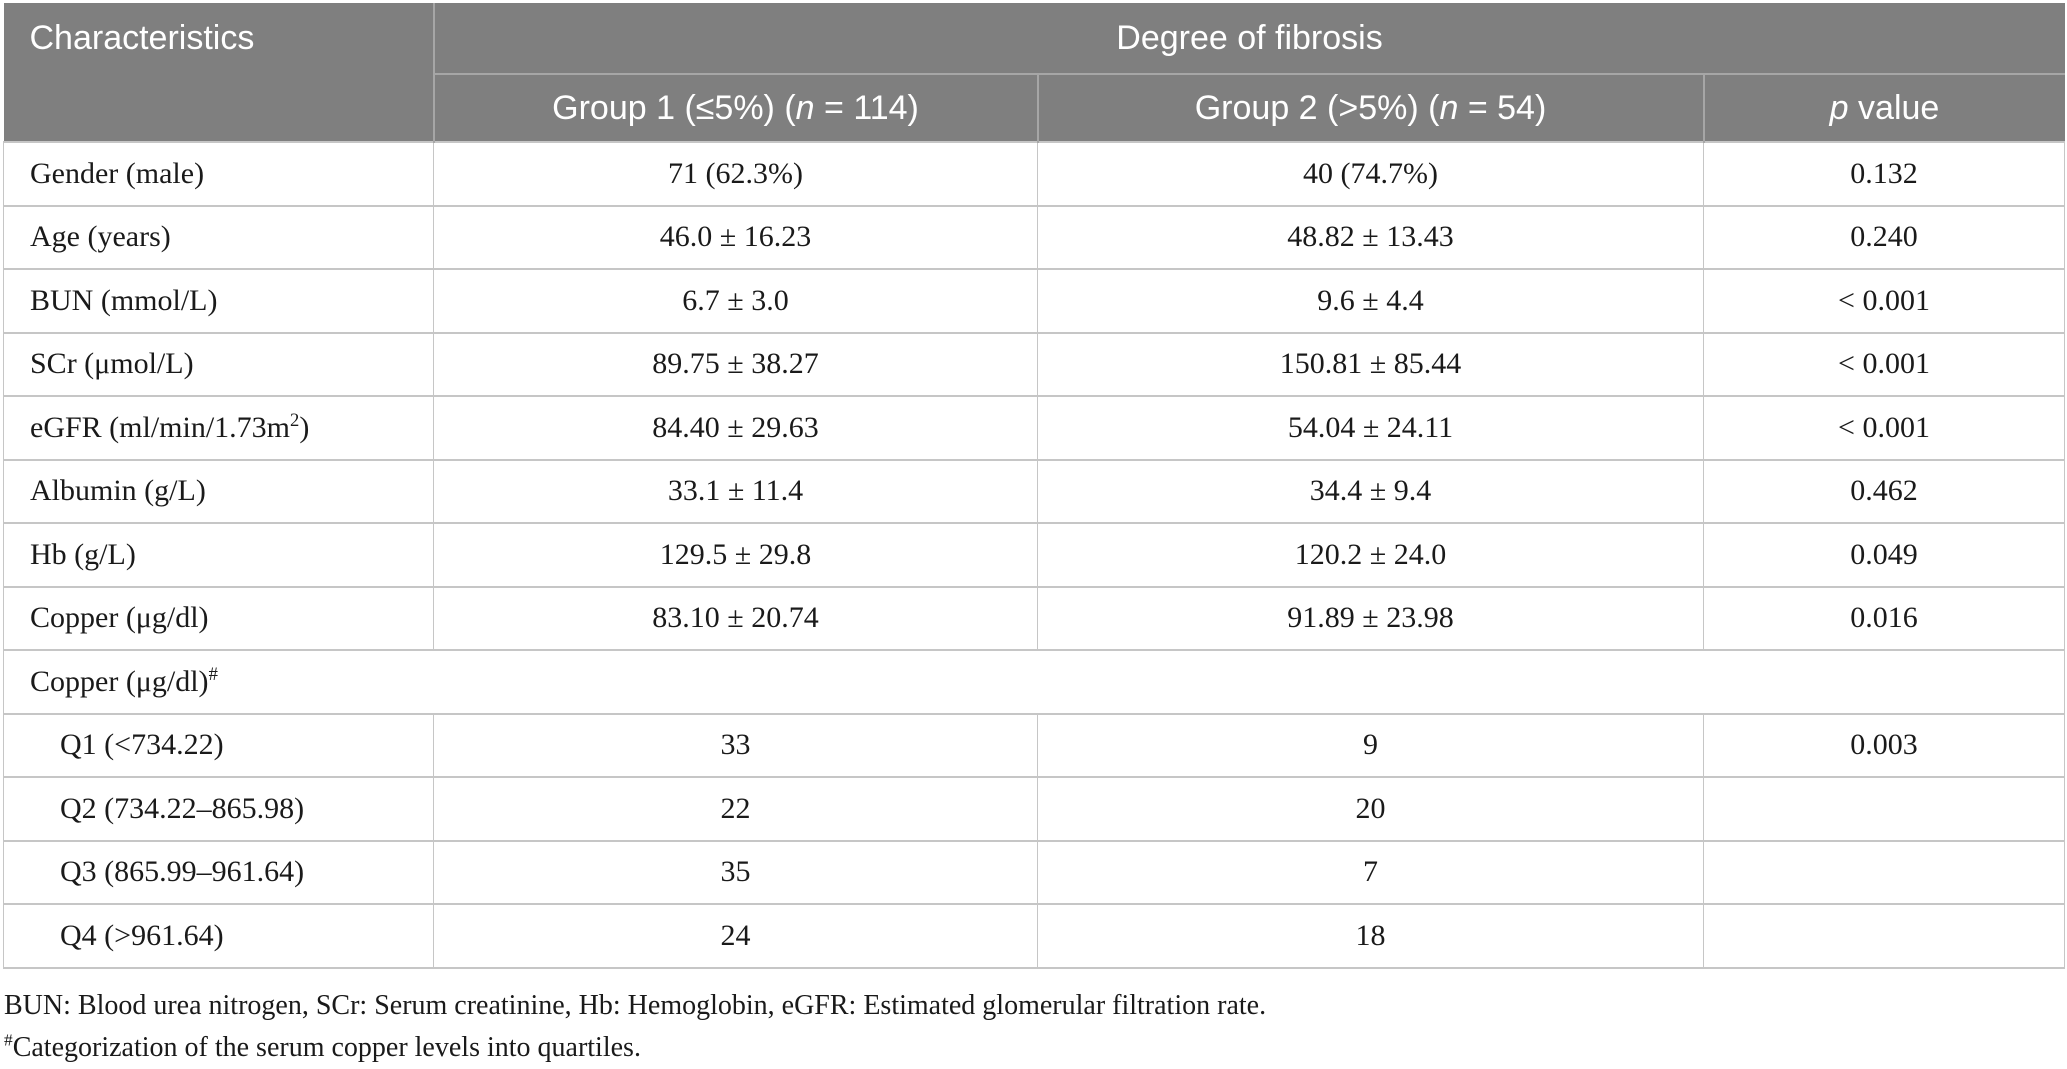 Image resolution: width=2067 pixels, height=1069 pixels. Describe the element at coordinates (1370, 427) in the screenshot. I see `group2-value: 54.04 ± 24.11` at that location.